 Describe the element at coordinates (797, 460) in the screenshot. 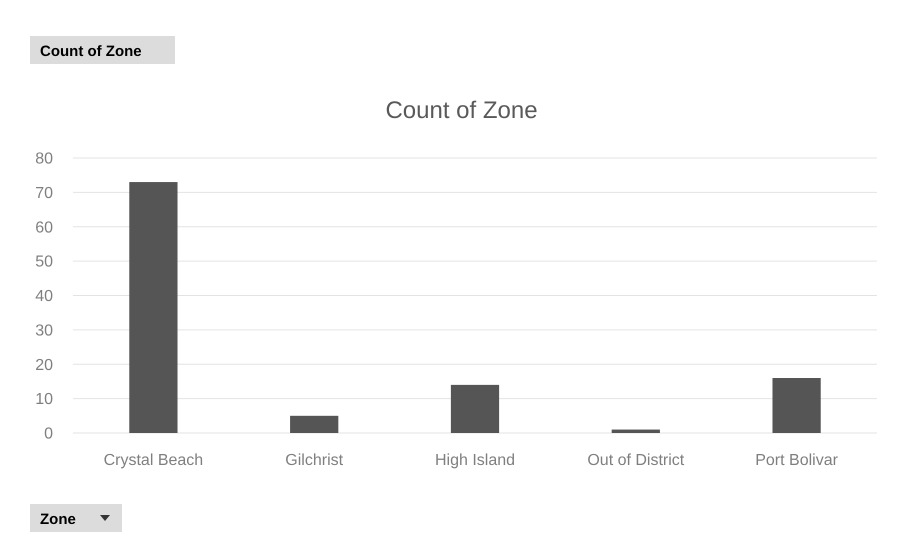

I see `x-tick-label: Port Bolivar` at that location.